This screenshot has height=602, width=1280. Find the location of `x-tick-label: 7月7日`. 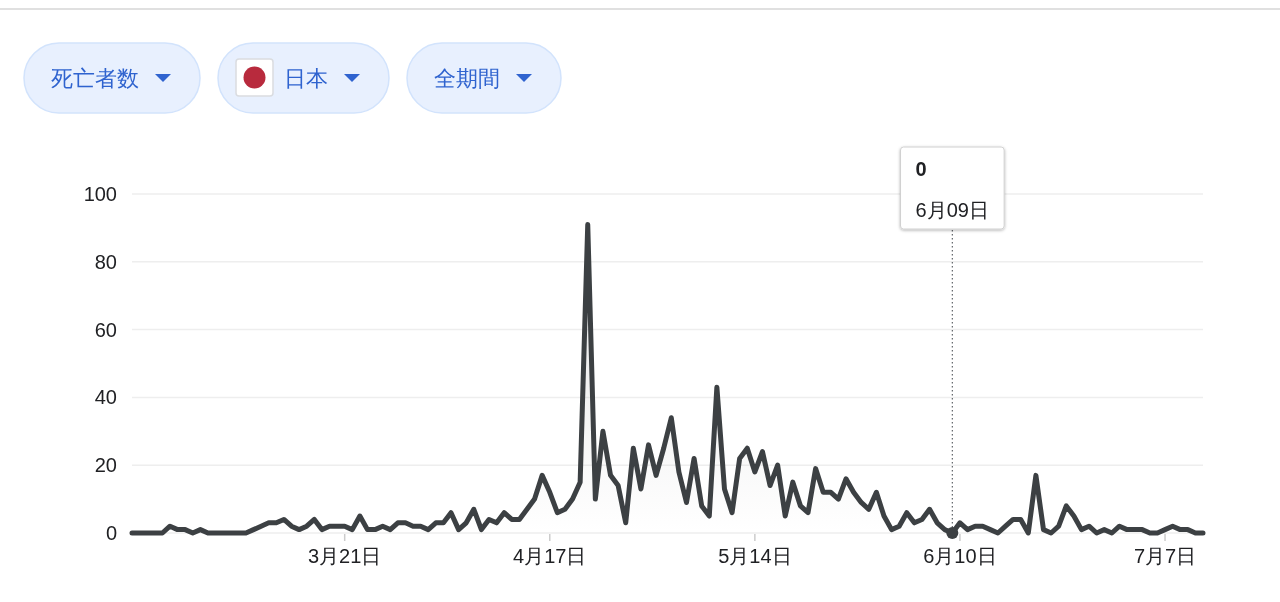

x-tick-label: 7月7日 is located at coordinates (1165, 556).